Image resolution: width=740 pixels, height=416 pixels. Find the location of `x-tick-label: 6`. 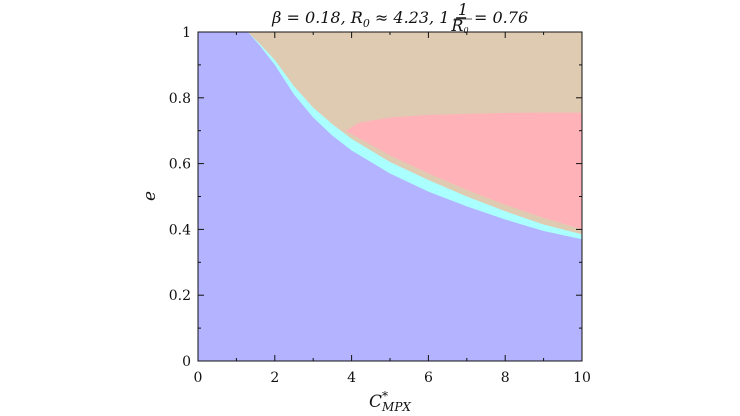

x-tick-label: 6 is located at coordinates (428, 378).